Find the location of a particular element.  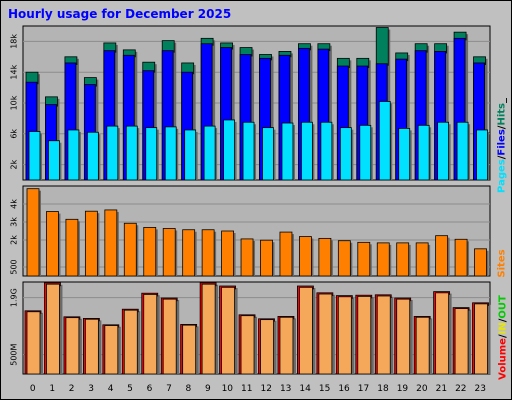

y-tick-label: 14k is located at coordinates (14, 71).